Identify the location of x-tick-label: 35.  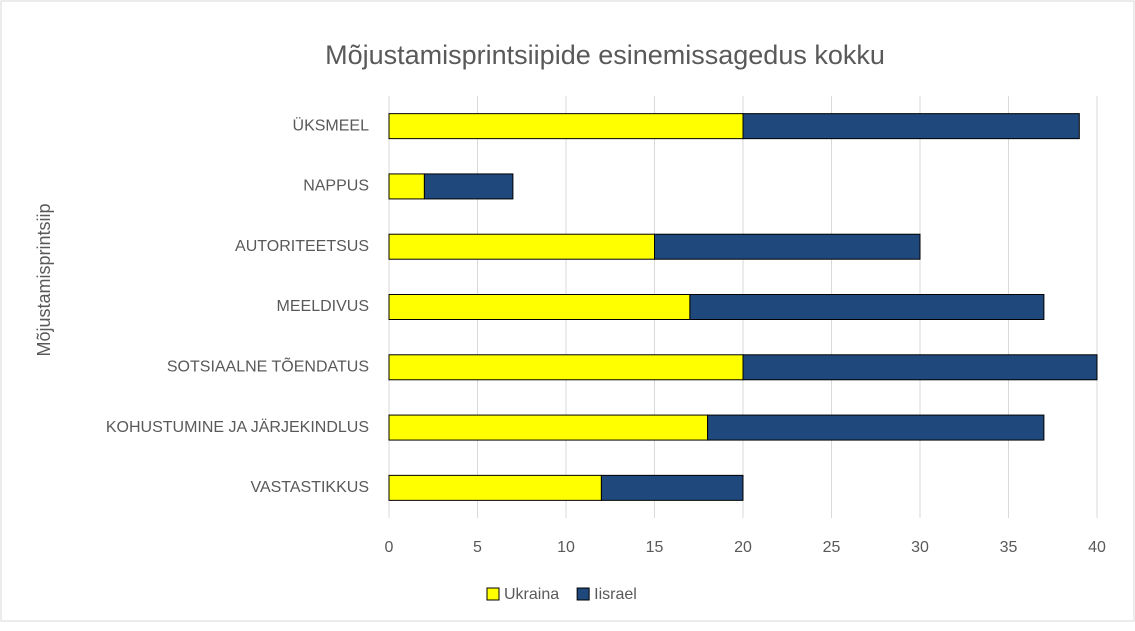
(1009, 547).